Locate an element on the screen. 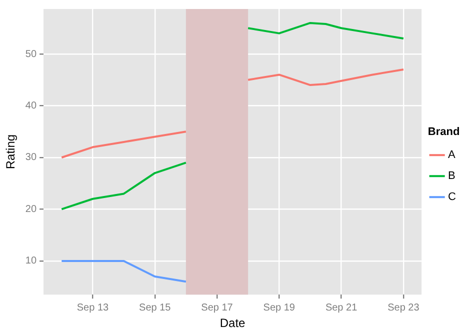  y-tick-label: 30 is located at coordinates (31, 158).